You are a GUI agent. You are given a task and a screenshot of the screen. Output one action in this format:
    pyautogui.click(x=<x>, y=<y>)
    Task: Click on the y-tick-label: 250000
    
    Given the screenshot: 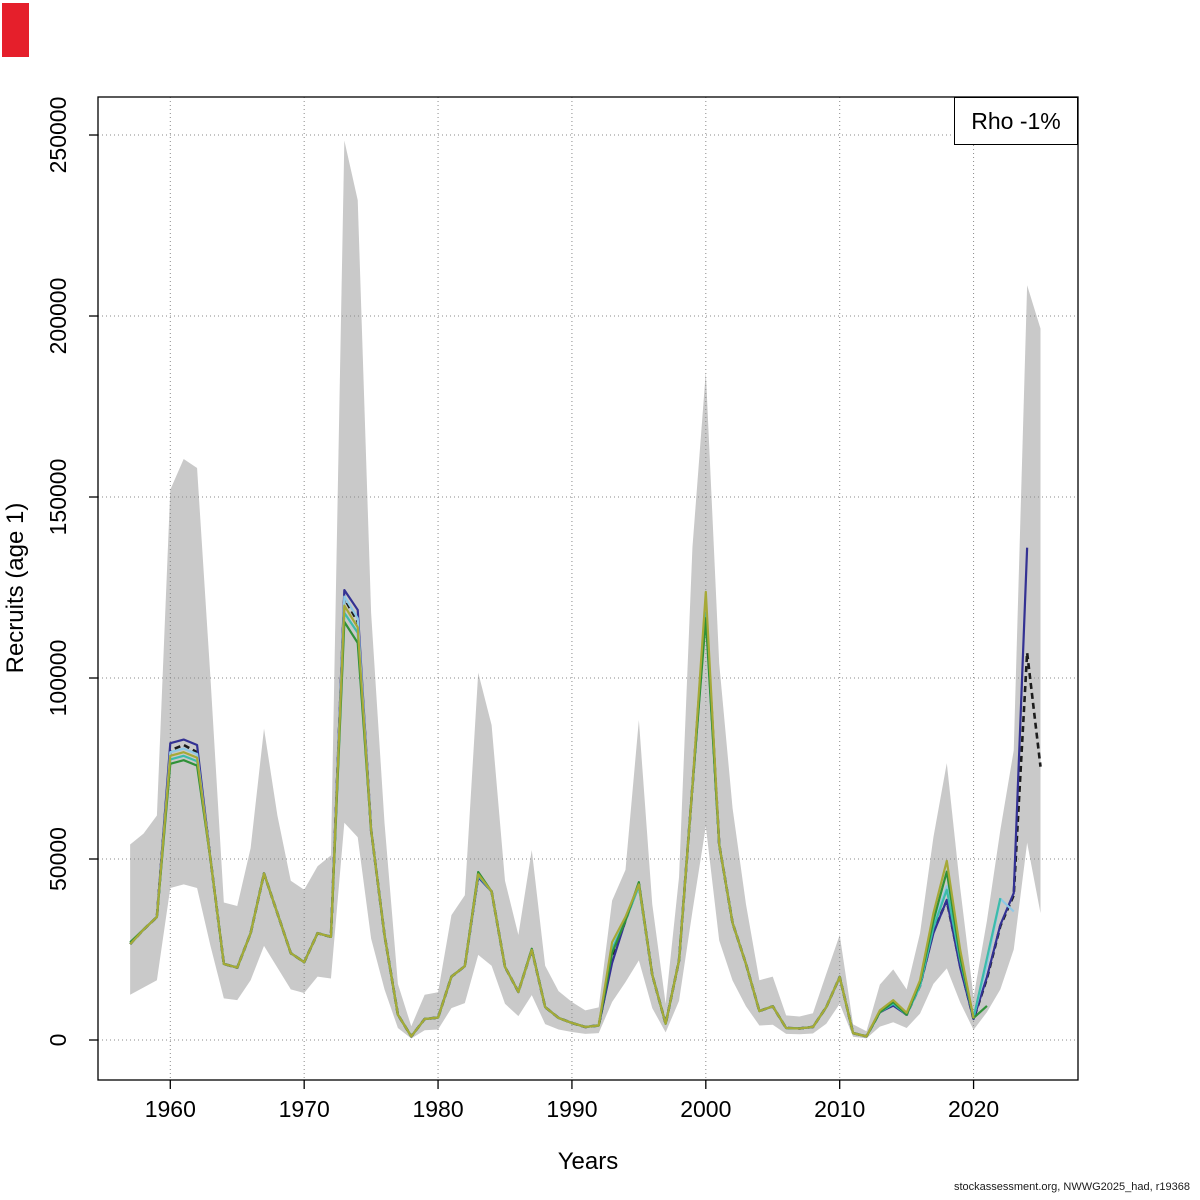 What is the action you would take?
    pyautogui.click(x=58, y=135)
    